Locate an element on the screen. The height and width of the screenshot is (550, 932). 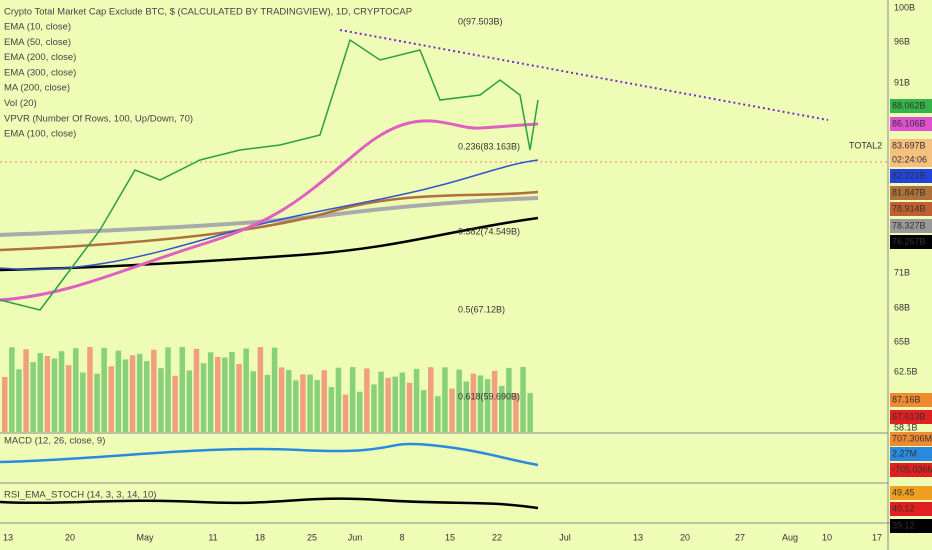
price-label: 71B is located at coordinates (902, 272).